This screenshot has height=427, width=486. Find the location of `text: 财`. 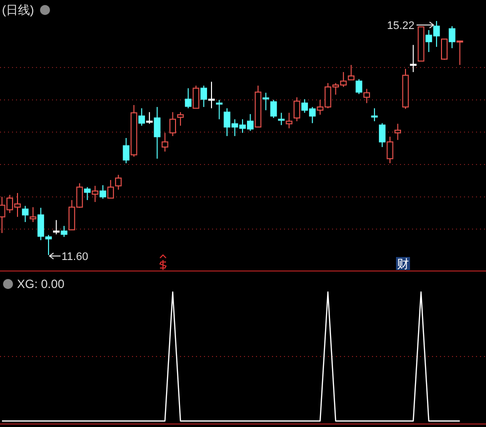

text: 财 is located at coordinates (403, 264).